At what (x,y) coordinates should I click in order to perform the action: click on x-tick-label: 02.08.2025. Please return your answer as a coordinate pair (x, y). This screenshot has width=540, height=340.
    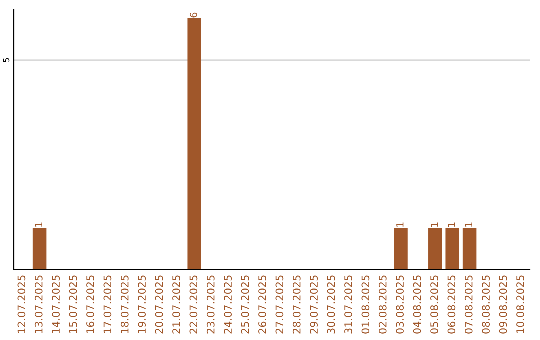
    Looking at the image, I should click on (382, 305).